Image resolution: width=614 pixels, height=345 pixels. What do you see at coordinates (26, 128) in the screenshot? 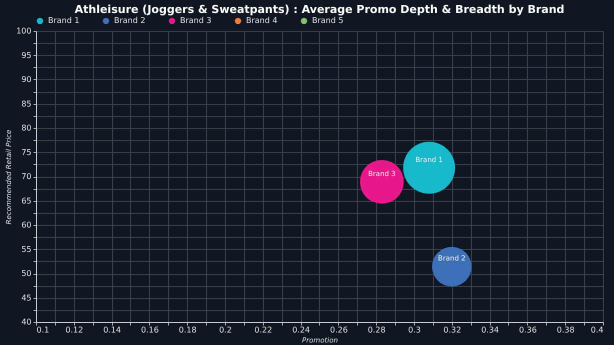
I see `y-tick-label: 80` at bounding box center [26, 128].